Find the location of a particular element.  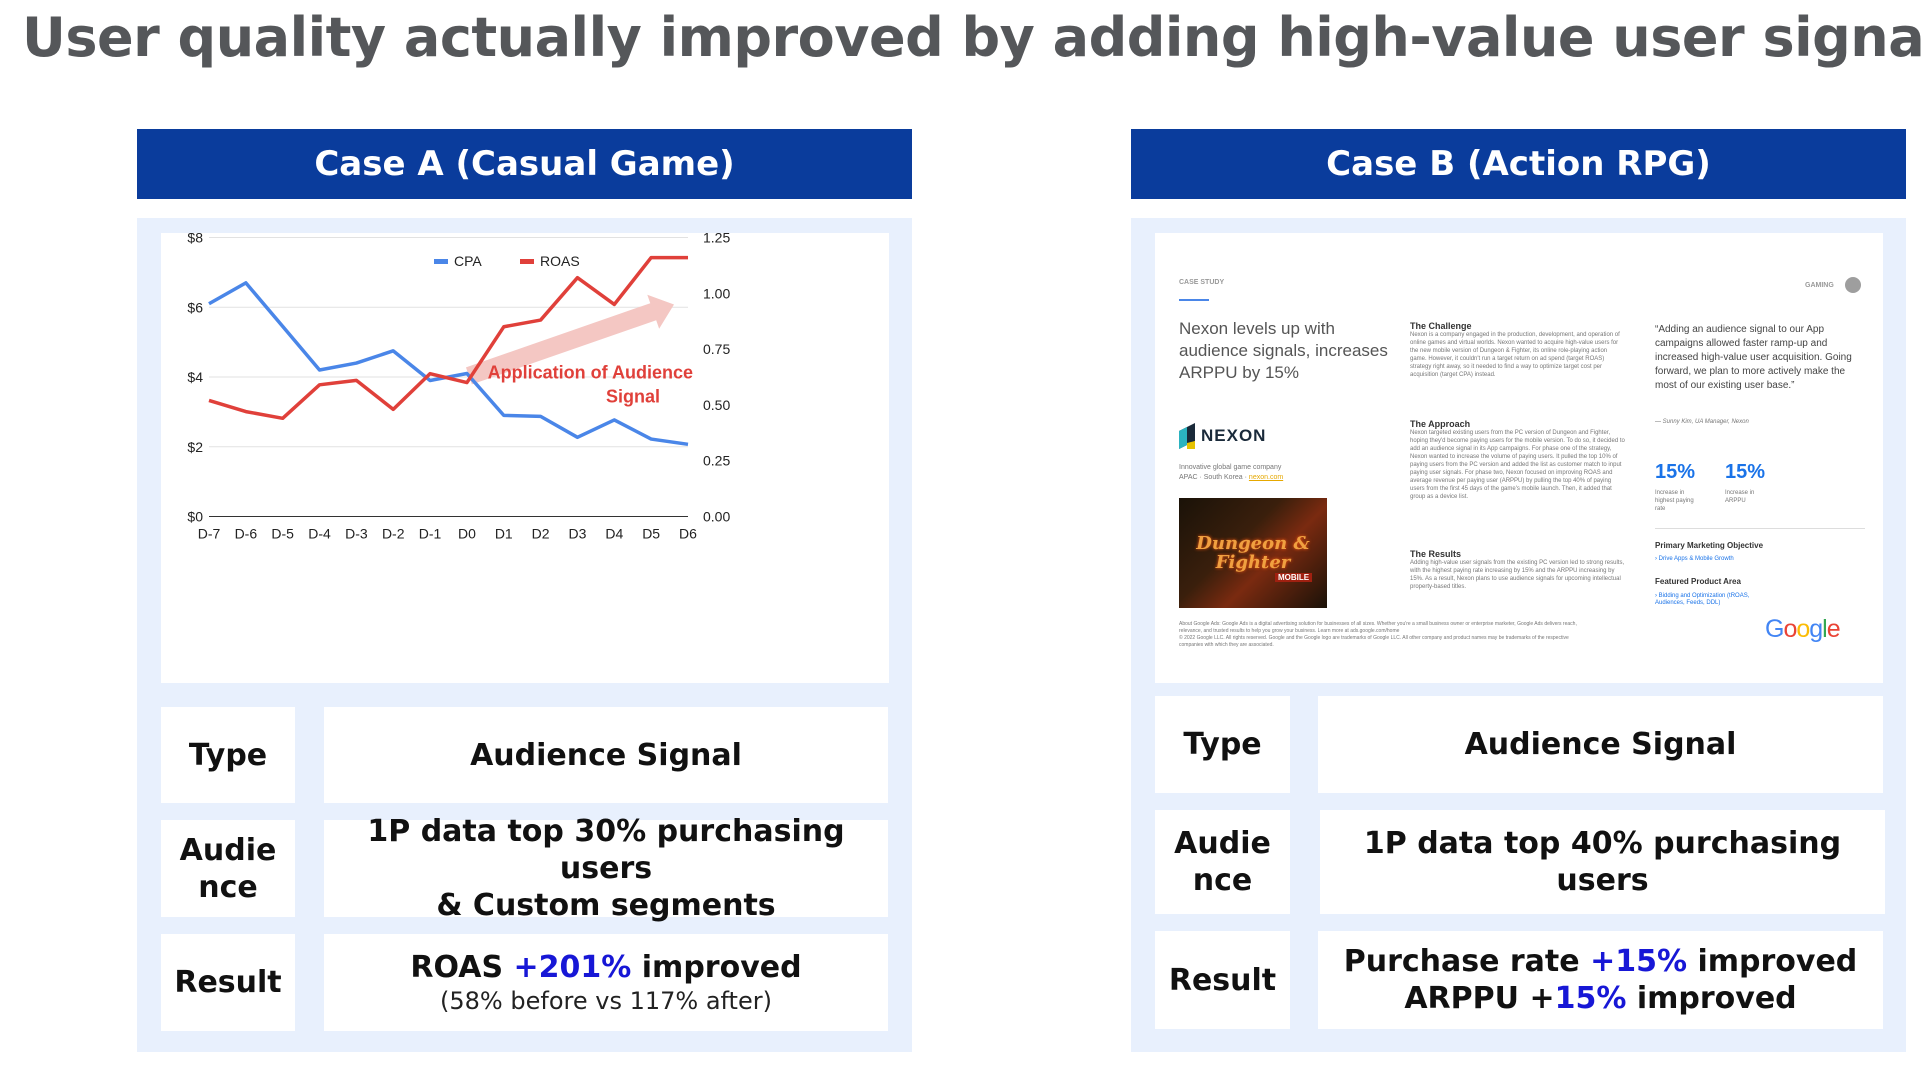

case-a-result-suffix: improved is located at coordinates (716, 967).